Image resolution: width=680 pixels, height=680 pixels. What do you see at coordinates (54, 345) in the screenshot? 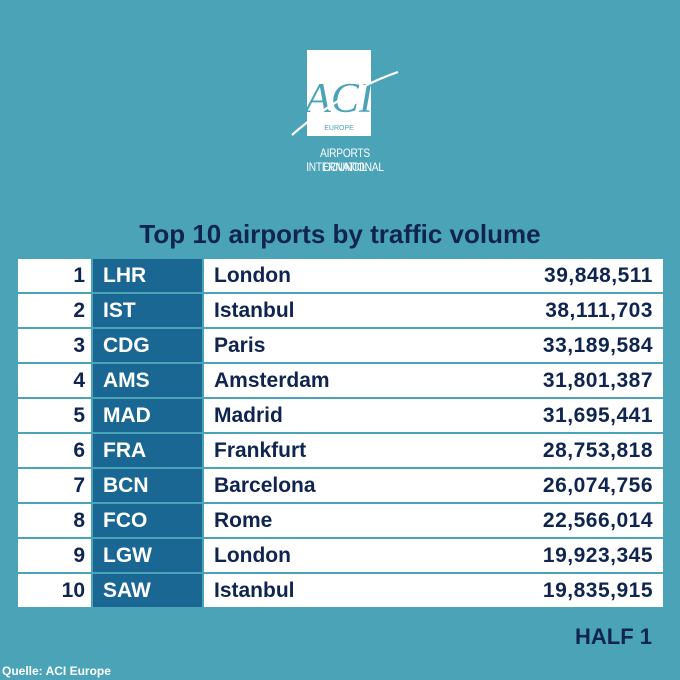
I see `rank-cell: 3` at bounding box center [54, 345].